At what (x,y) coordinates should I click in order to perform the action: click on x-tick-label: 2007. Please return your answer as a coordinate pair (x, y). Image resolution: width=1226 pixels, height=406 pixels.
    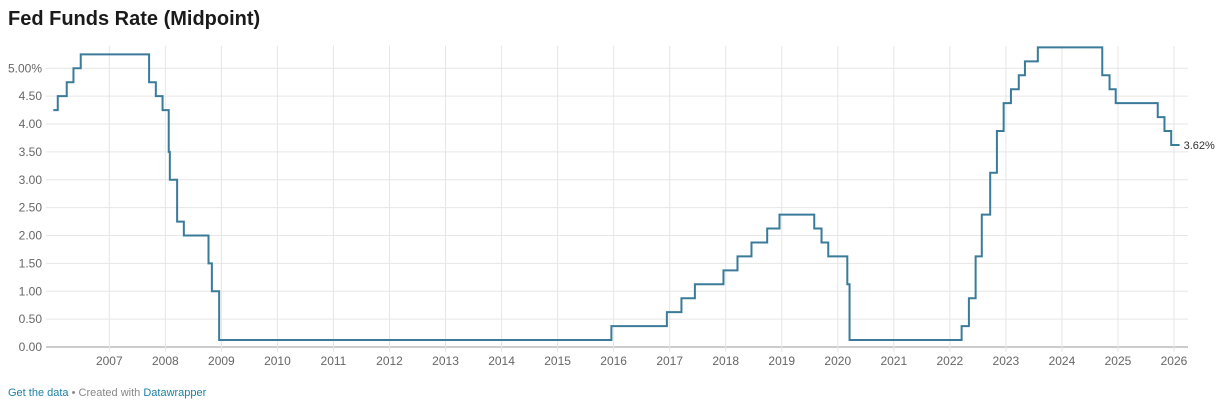
    Looking at the image, I should click on (109, 361).